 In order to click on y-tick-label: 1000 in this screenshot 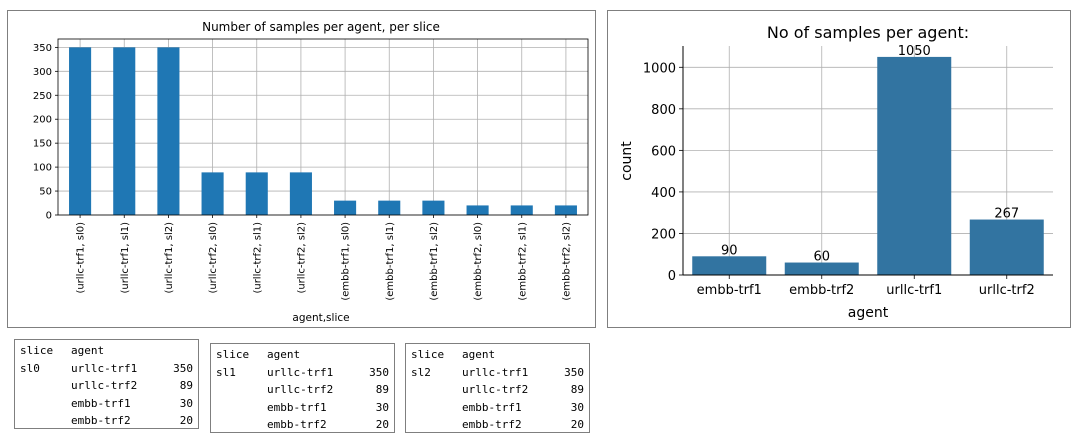, I will do `click(659, 68)`.